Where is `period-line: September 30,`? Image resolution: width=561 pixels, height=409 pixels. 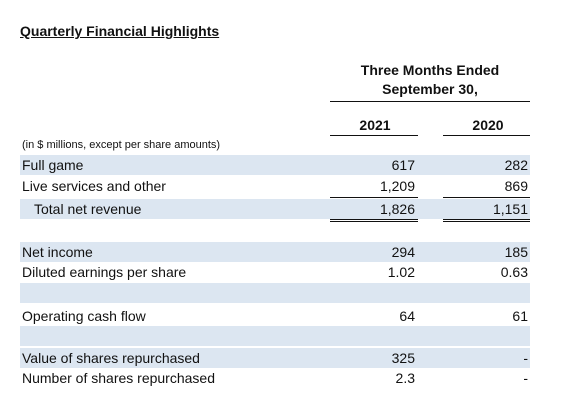
period-line: September 30, is located at coordinates (430, 89).